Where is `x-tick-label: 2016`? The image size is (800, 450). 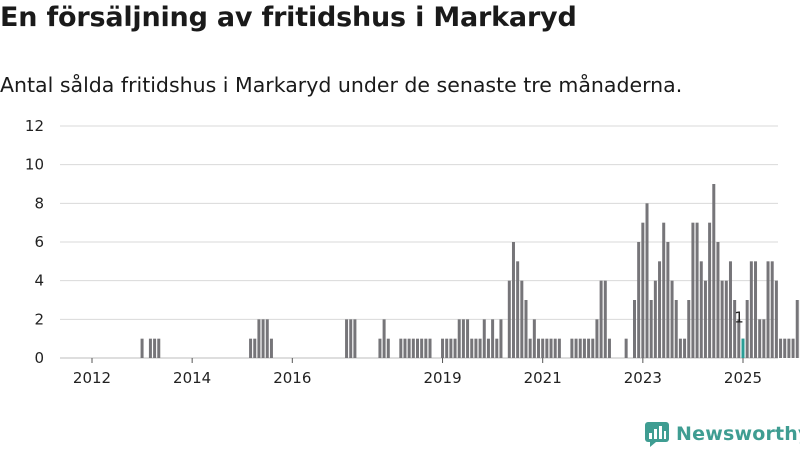
x-tick-label: 2016 is located at coordinates (292, 378).